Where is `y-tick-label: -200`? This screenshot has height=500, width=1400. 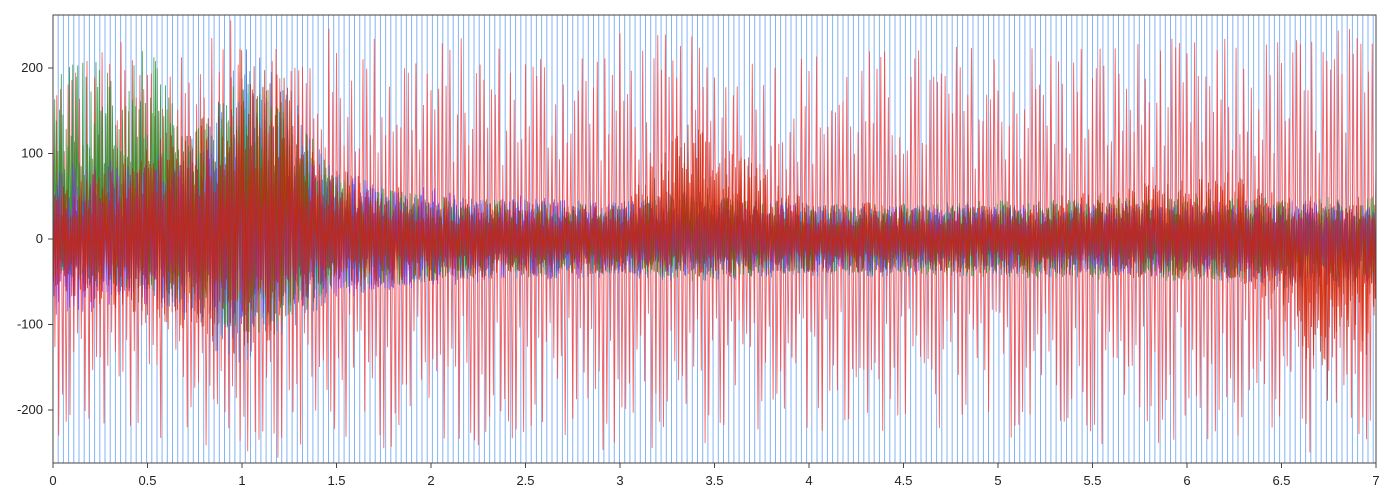 y-tick-label: -200 is located at coordinates (30, 409).